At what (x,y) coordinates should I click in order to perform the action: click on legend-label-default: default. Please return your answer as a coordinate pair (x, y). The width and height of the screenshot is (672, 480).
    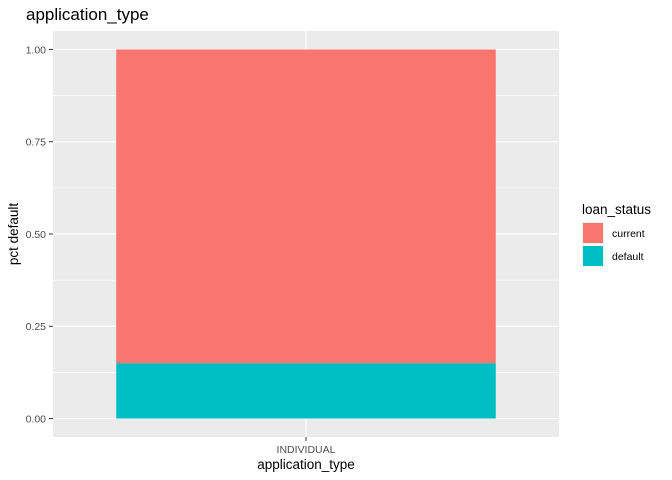
    Looking at the image, I should click on (628, 257).